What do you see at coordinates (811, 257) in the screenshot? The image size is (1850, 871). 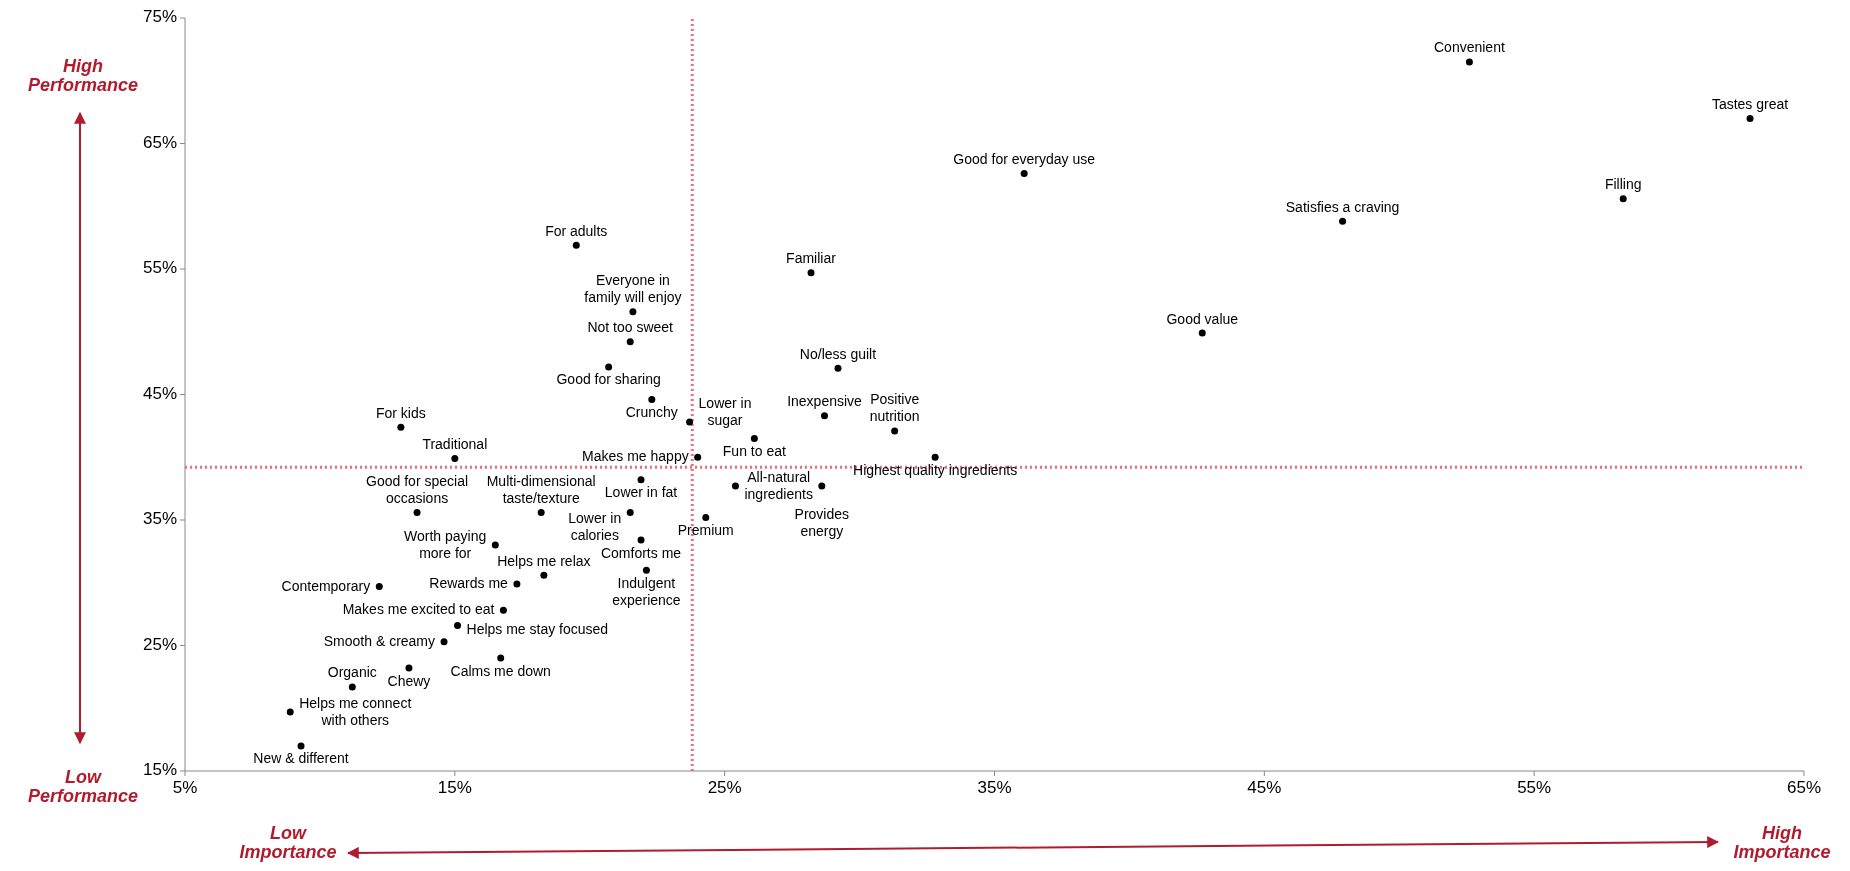 I see `data-label: Familiar` at bounding box center [811, 257].